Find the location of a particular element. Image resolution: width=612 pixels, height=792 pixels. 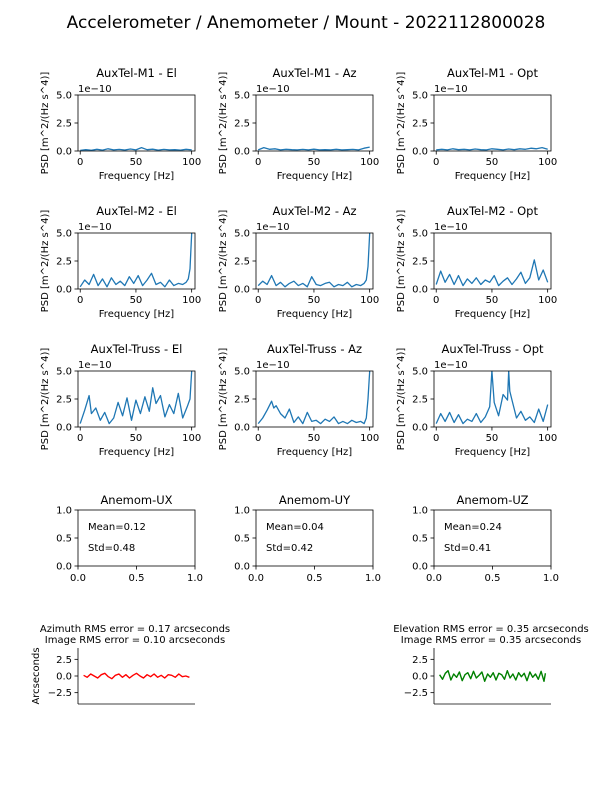

elevation-error-line is located at coordinates (493, 676).